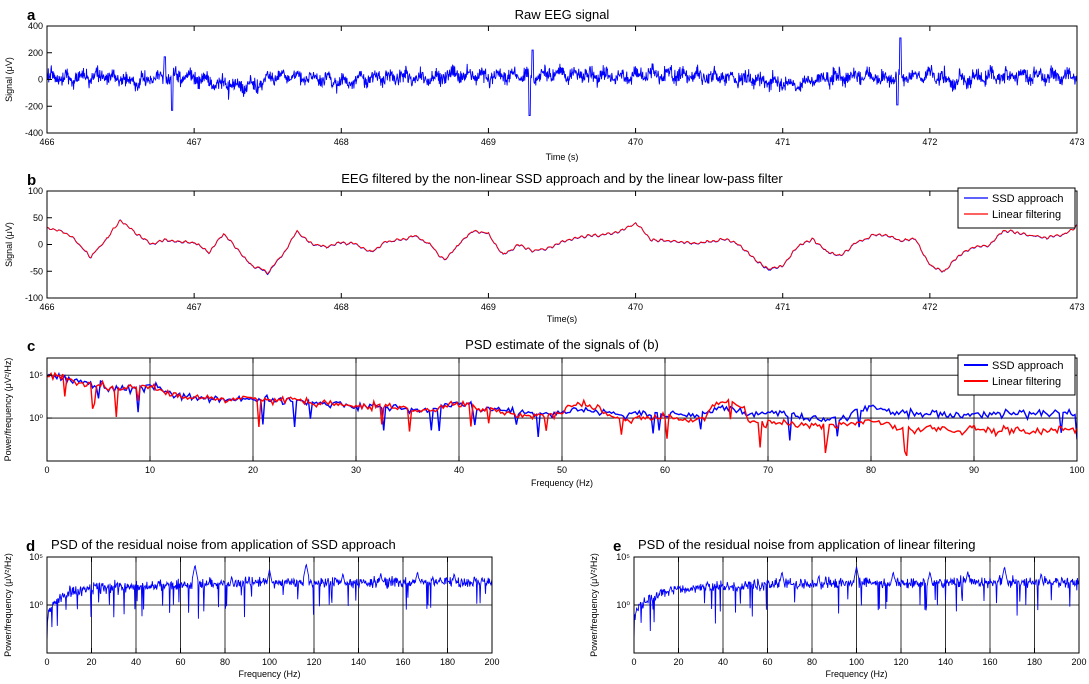  I want to click on y-tick-label: -400, so click(34, 133).